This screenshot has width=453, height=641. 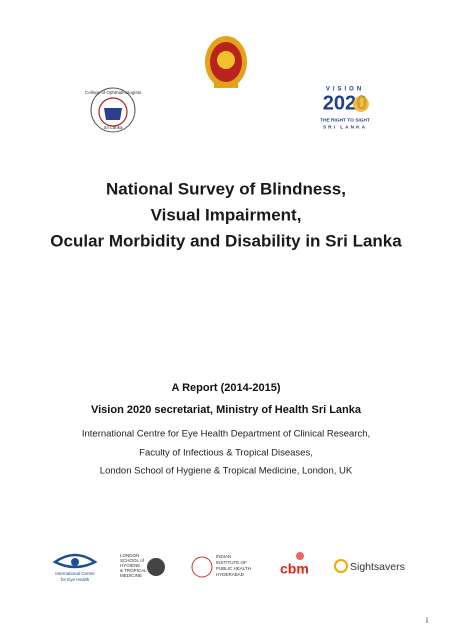 I want to click on logo-text: VISION, so click(x=345, y=90).